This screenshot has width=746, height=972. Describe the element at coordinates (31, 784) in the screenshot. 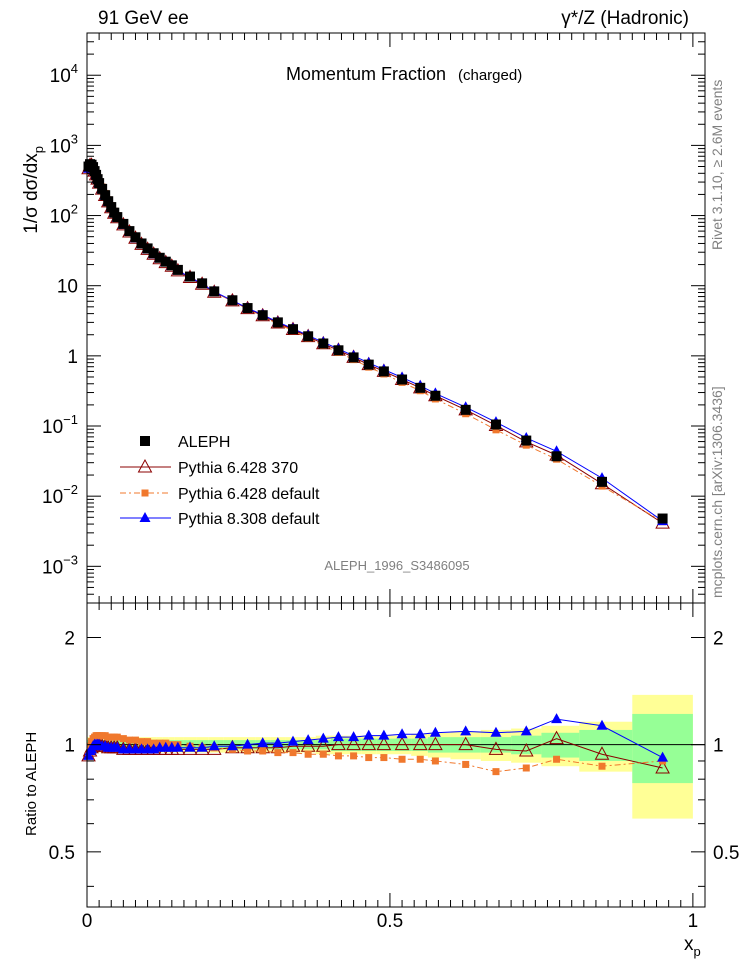

I see `ratio-ylabel: Ratio to ALEPH` at that location.